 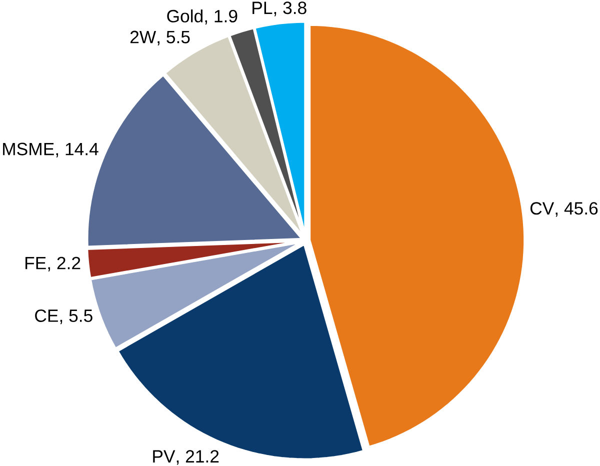 I want to click on slice-label: CE, so click(x=46, y=315).